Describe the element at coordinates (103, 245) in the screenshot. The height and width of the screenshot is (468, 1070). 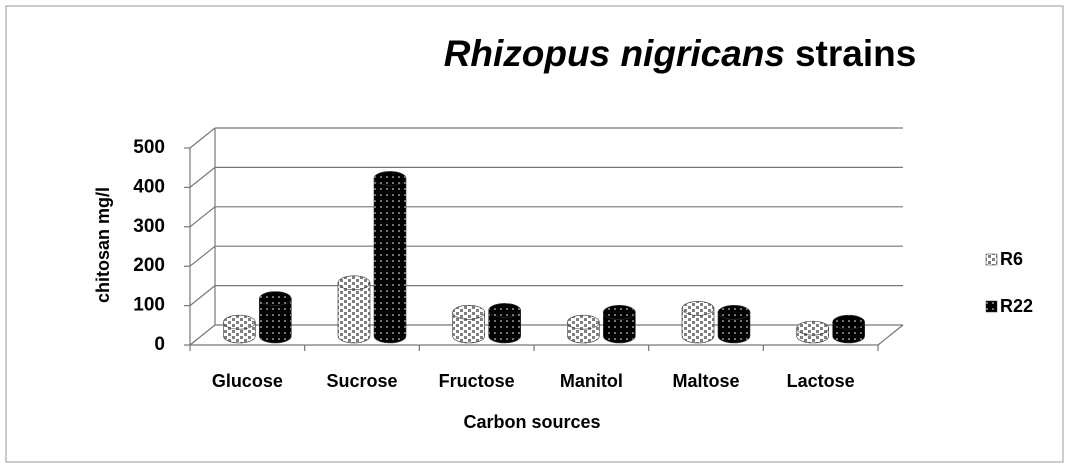
I see `y-axis-label: chitosan mg/l` at that location.